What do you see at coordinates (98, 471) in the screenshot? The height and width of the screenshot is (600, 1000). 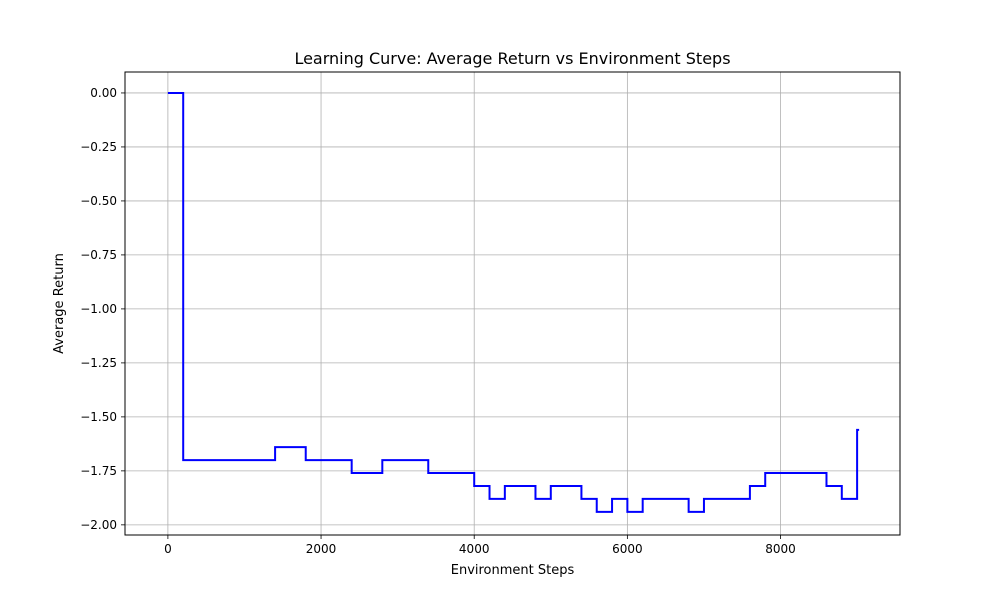 I see `y-tick-label: −1.75` at bounding box center [98, 471].